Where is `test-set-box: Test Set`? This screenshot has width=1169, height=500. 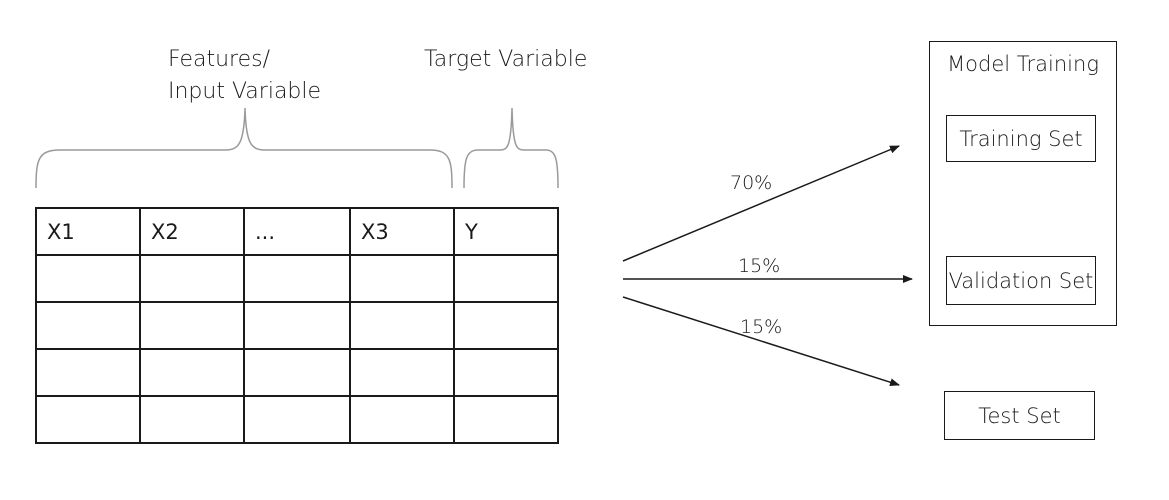
test-set-box: Test Set is located at coordinates (1019, 415).